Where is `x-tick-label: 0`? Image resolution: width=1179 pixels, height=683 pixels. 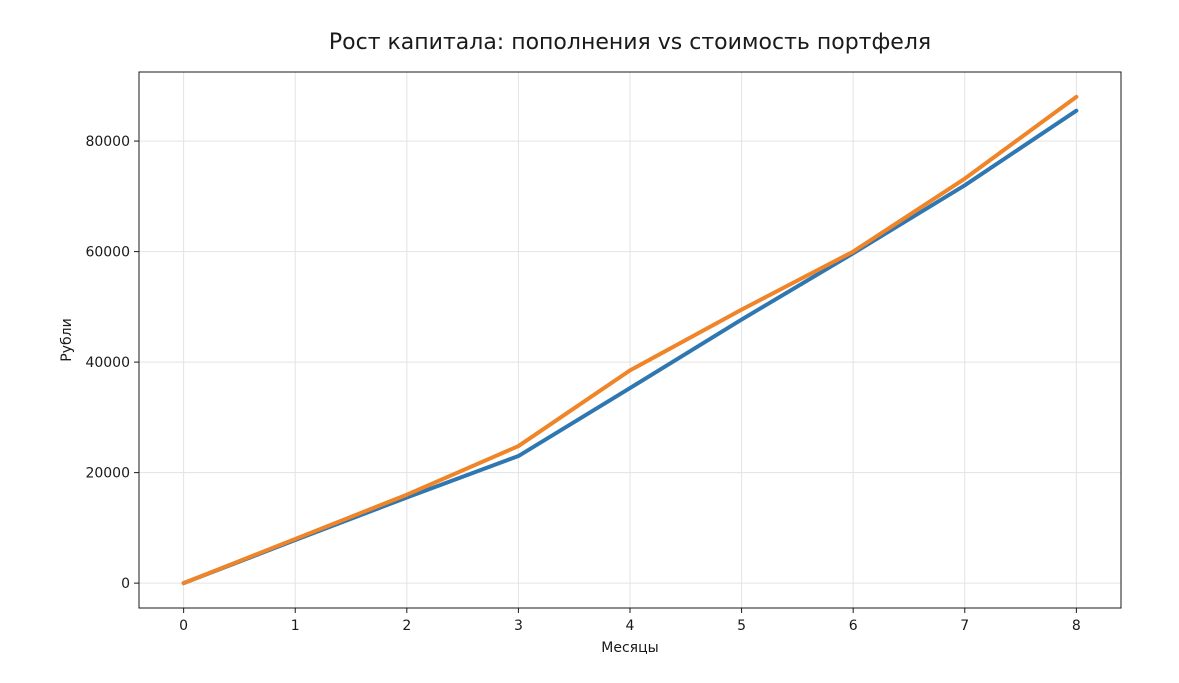 x-tick-label: 0 is located at coordinates (183, 626).